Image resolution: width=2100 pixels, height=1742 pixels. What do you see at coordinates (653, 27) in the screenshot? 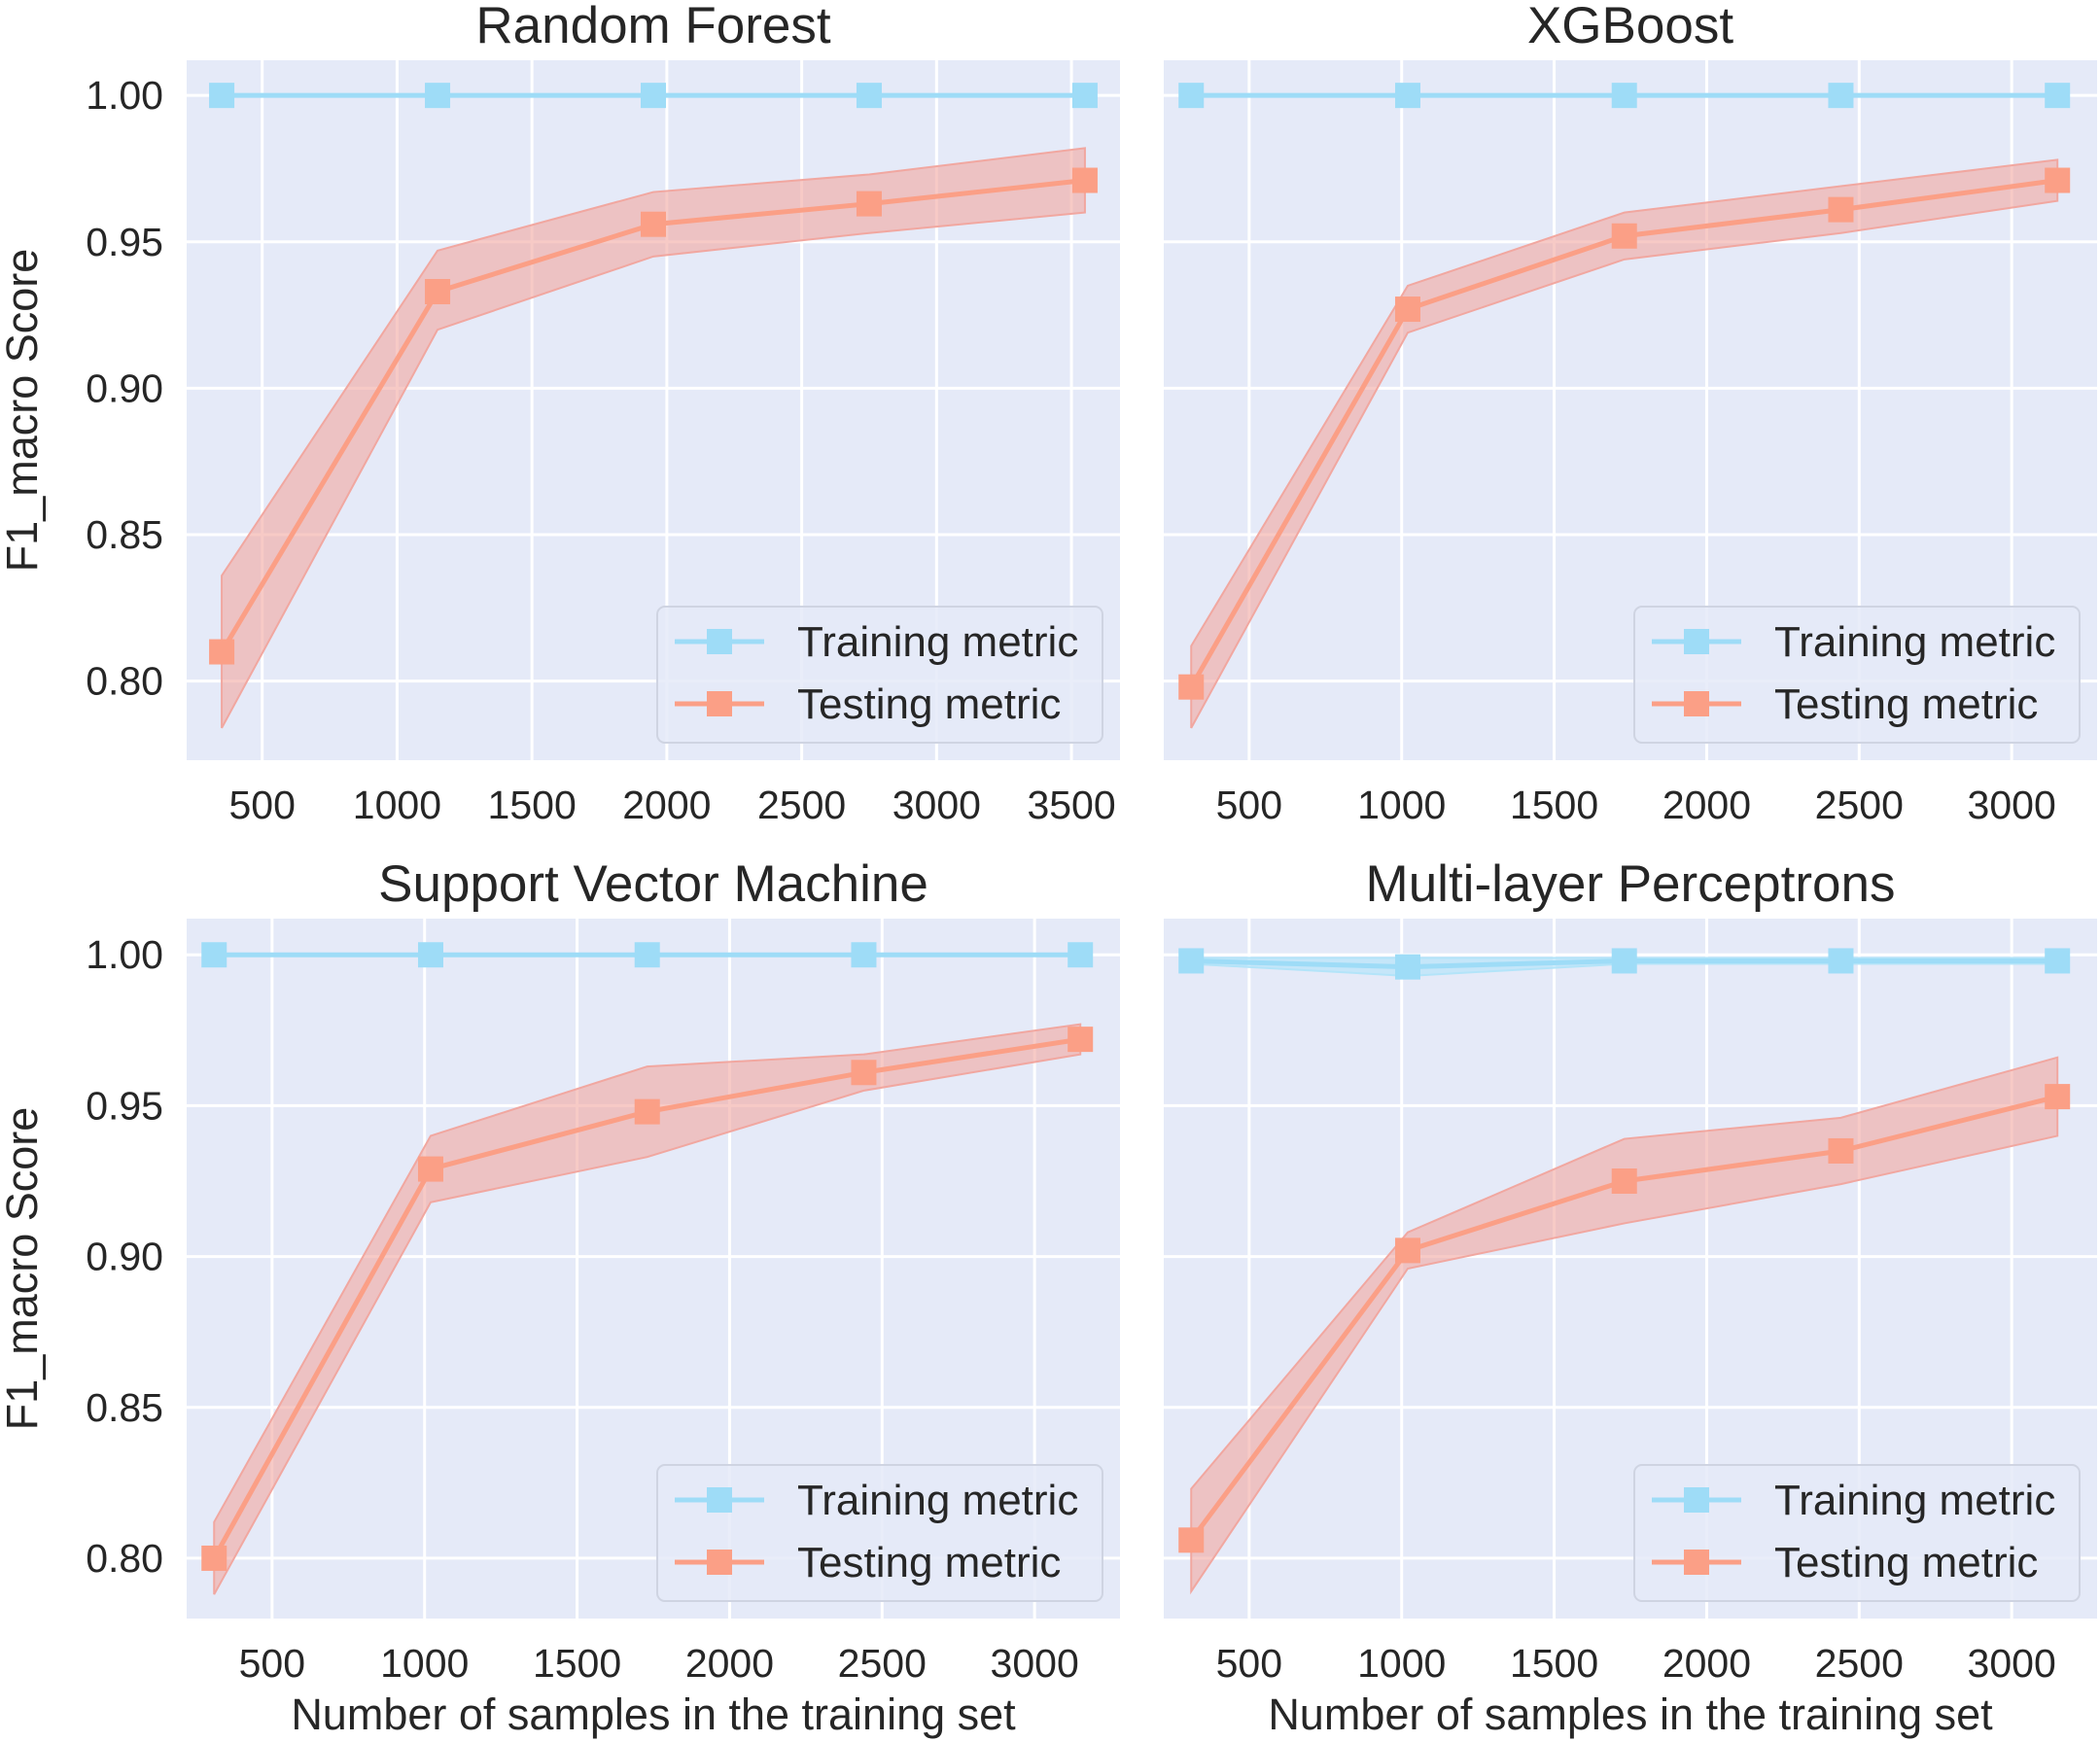
I see `subplot-title: Random Forest` at bounding box center [653, 27].